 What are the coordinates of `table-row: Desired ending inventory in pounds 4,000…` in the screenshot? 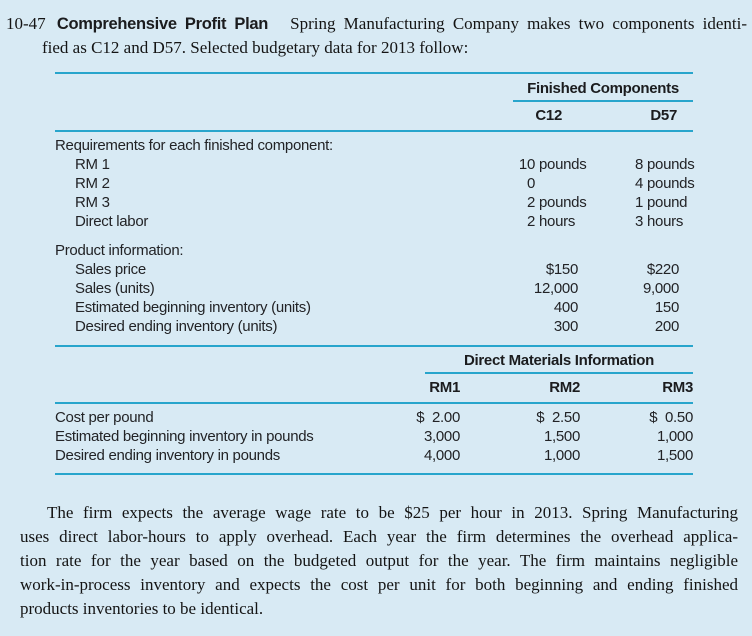 It's located at (374, 455).